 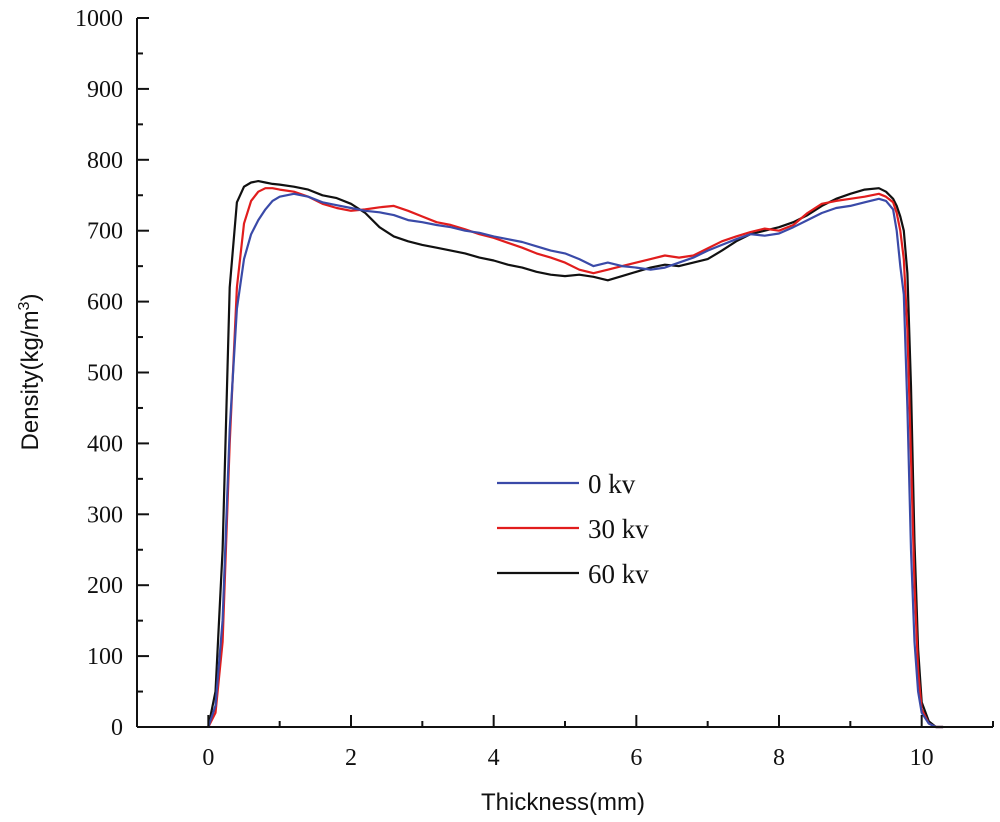 I want to click on y-axis-title-base: Density(kg/m, so click(x=30, y=380).